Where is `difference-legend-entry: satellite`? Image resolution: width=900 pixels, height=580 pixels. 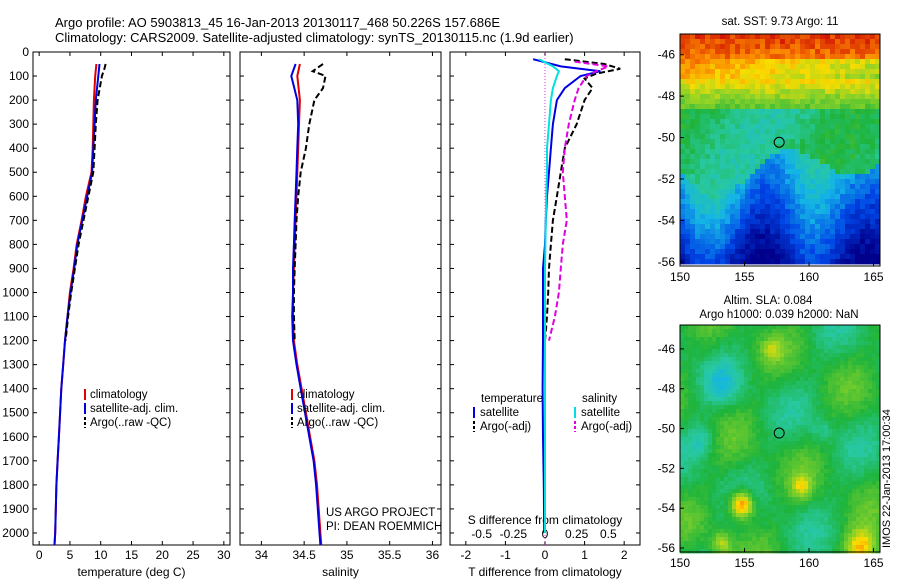 difference-legend-entry: satellite is located at coordinates (499, 413).